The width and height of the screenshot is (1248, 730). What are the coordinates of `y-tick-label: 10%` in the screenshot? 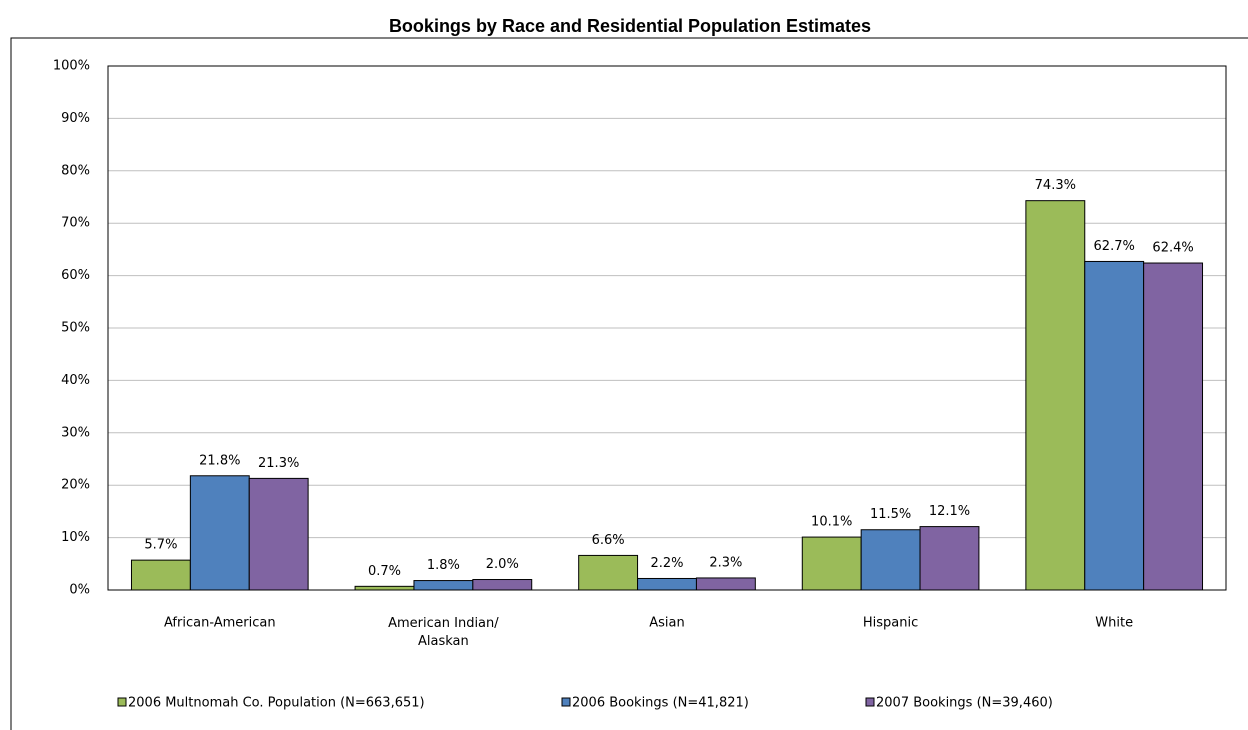 It's located at (75, 537).